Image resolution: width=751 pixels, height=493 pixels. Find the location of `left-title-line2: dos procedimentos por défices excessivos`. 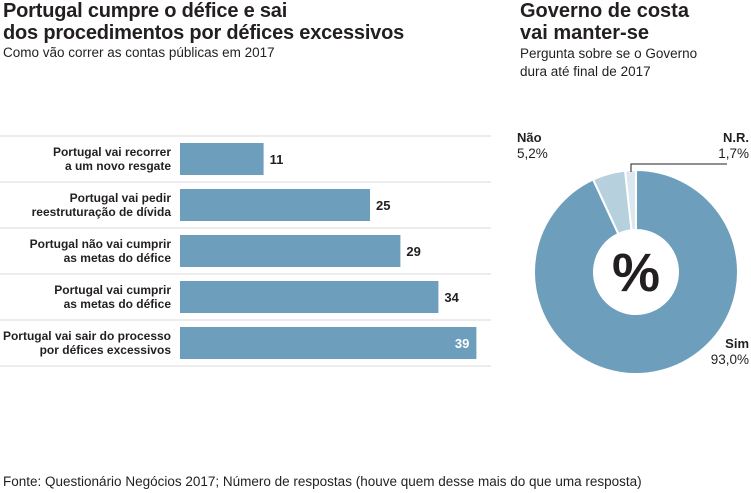

left-title-line2: dos procedimentos por défices excessivos is located at coordinates (204, 33).